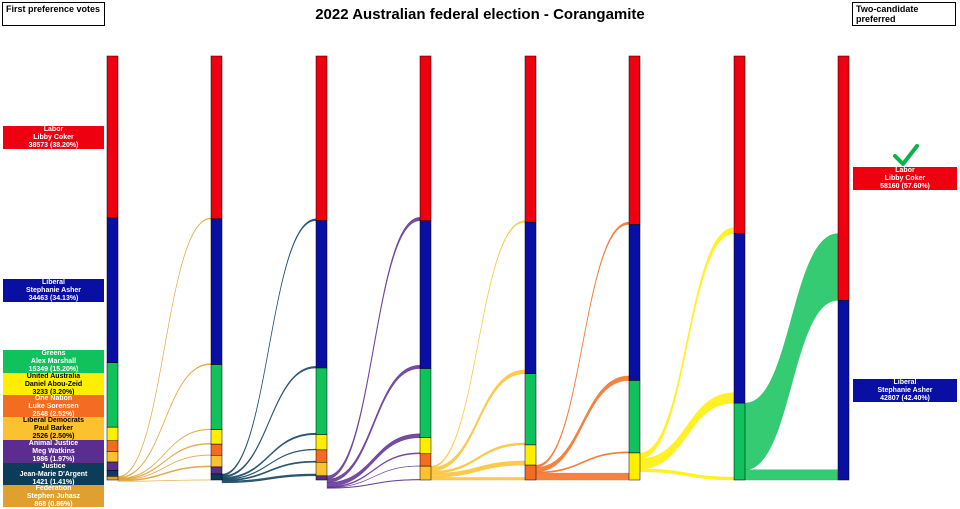 The height and width of the screenshot is (509, 960). Describe the element at coordinates (216, 397) in the screenshot. I see `bar-stage2-greens` at that location.